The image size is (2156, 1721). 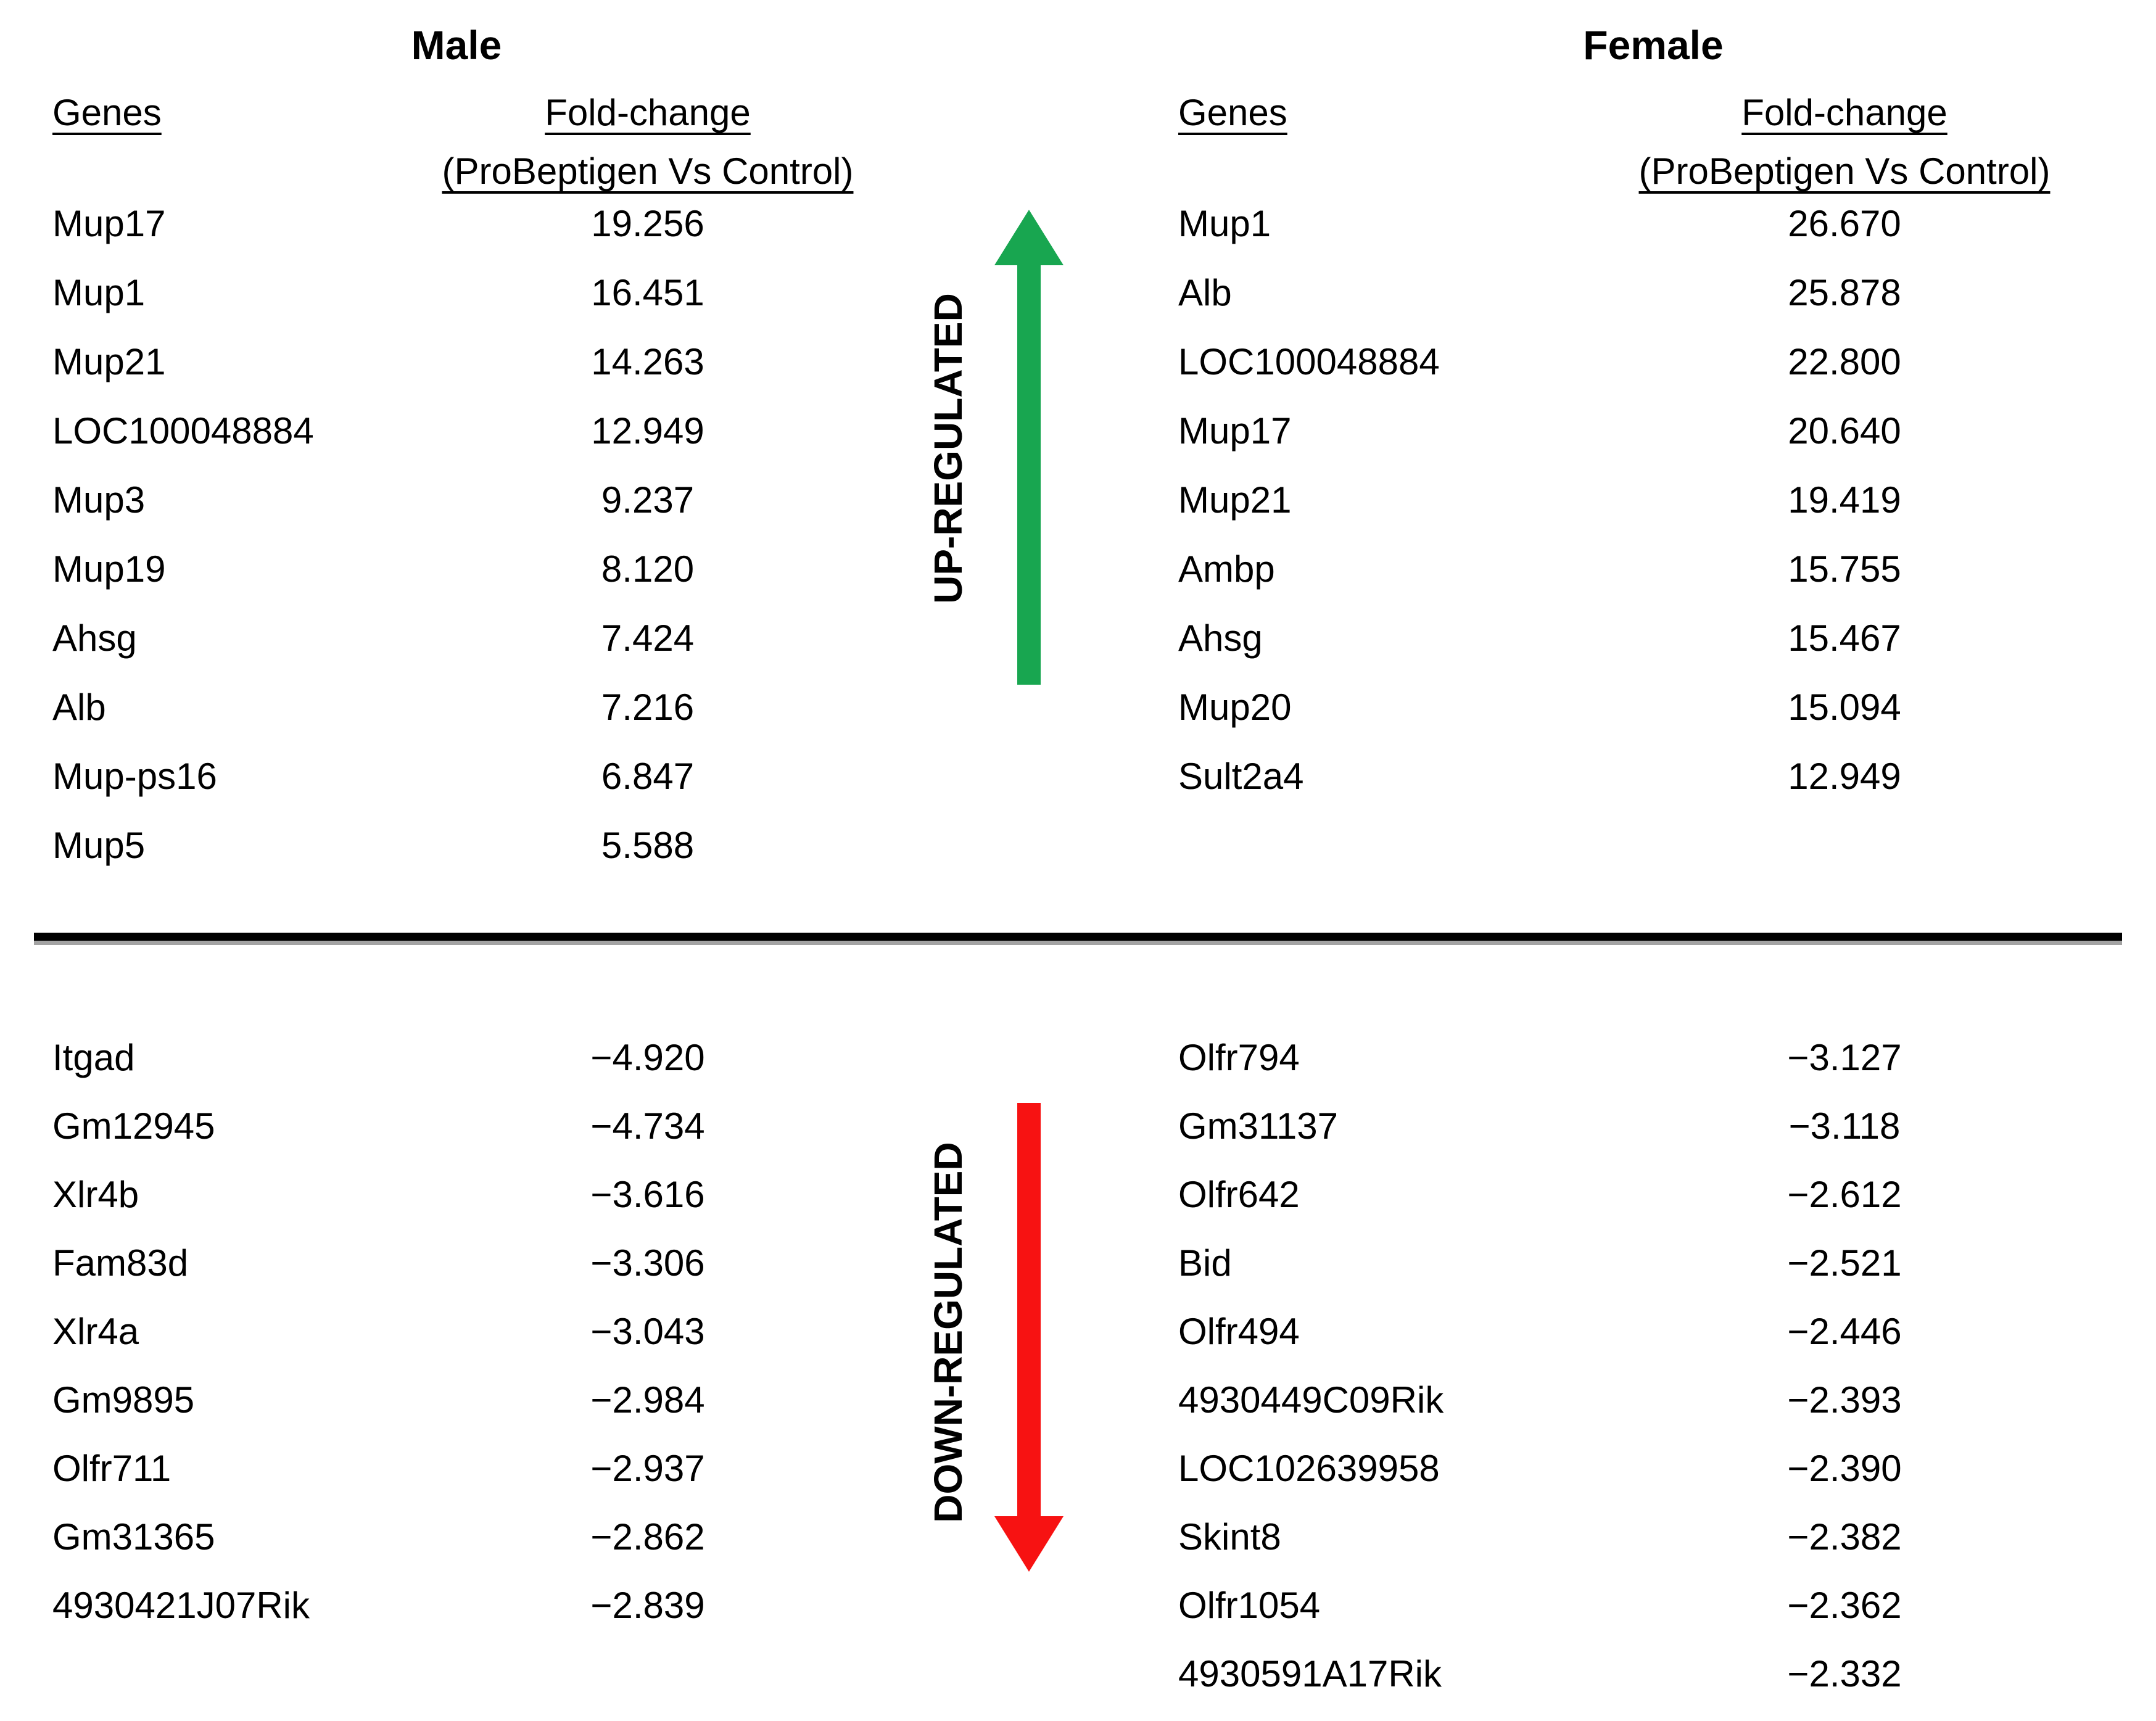 What do you see at coordinates (1639, 1276) in the screenshot?
I see `table-row: Bid −2.521` at bounding box center [1639, 1276].